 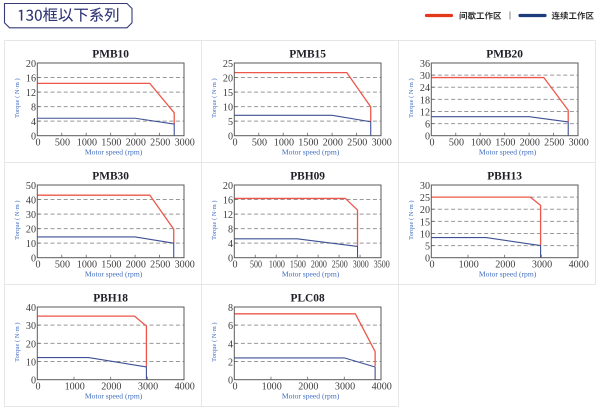 I want to click on svg-text: 18, so click(x=425, y=100).